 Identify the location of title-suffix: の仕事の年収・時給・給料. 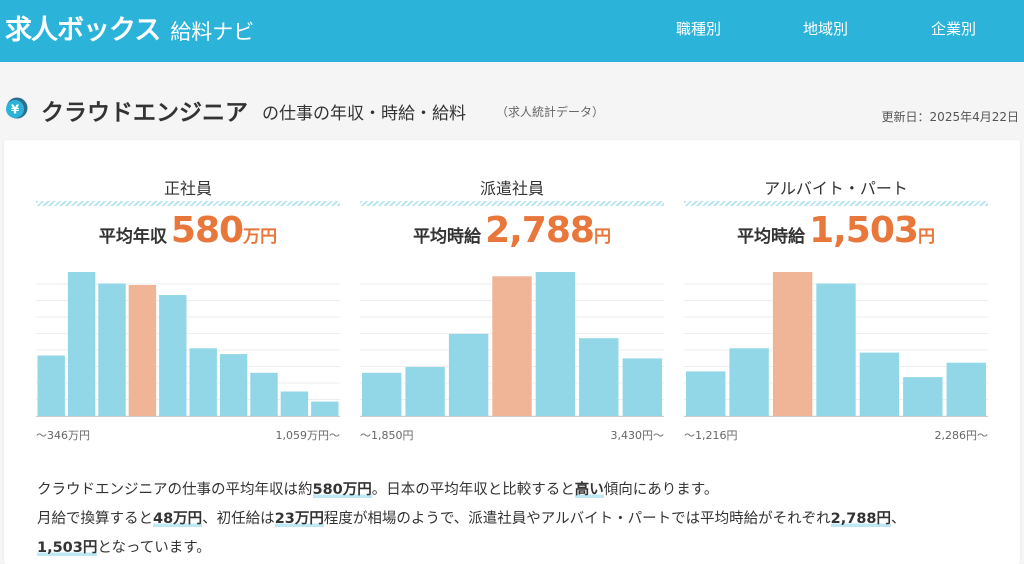
(364, 114).